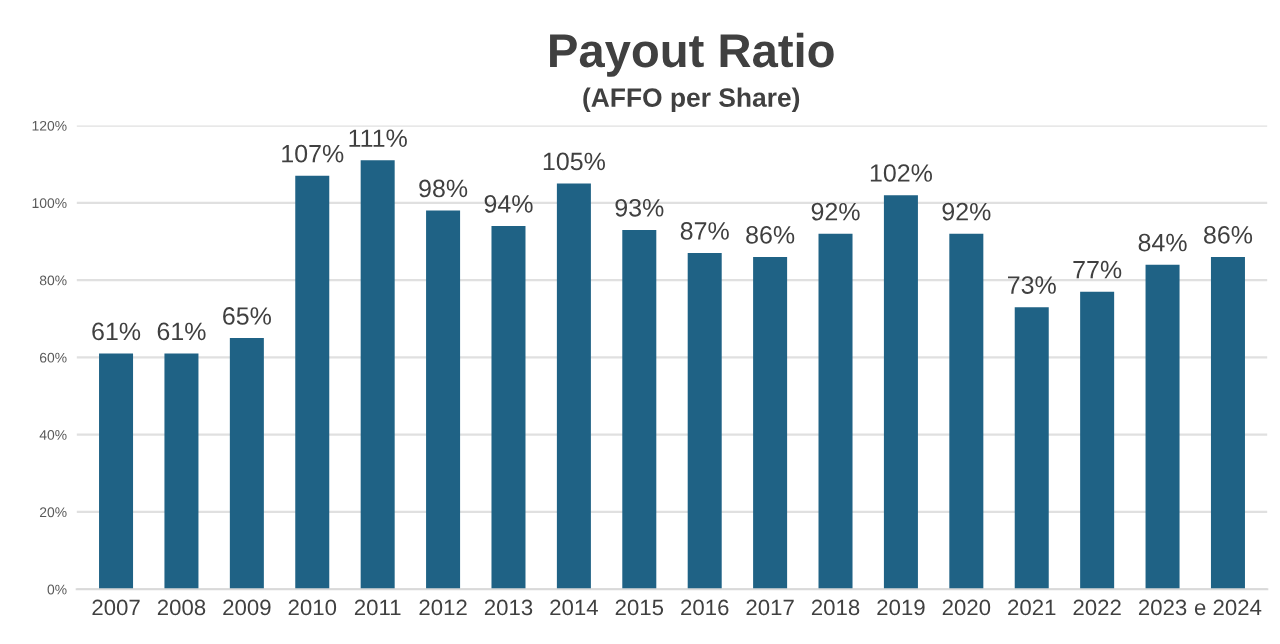 The height and width of the screenshot is (644, 1280). What do you see at coordinates (705, 607) in the screenshot?
I see `x-tick-label: 2016` at bounding box center [705, 607].